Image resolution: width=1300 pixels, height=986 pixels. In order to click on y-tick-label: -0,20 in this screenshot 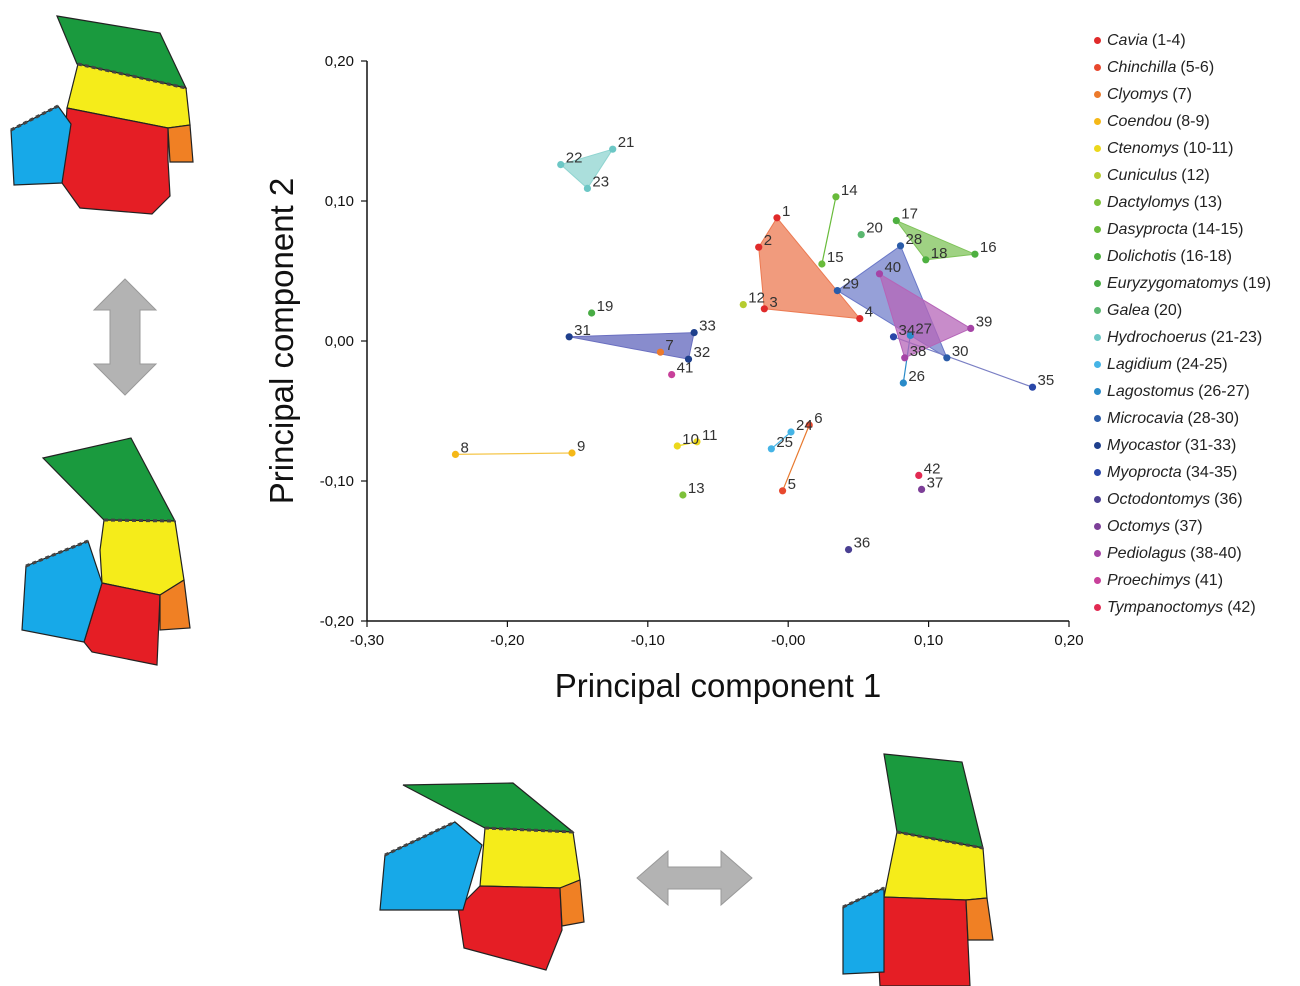, I will do `click(337, 621)`.